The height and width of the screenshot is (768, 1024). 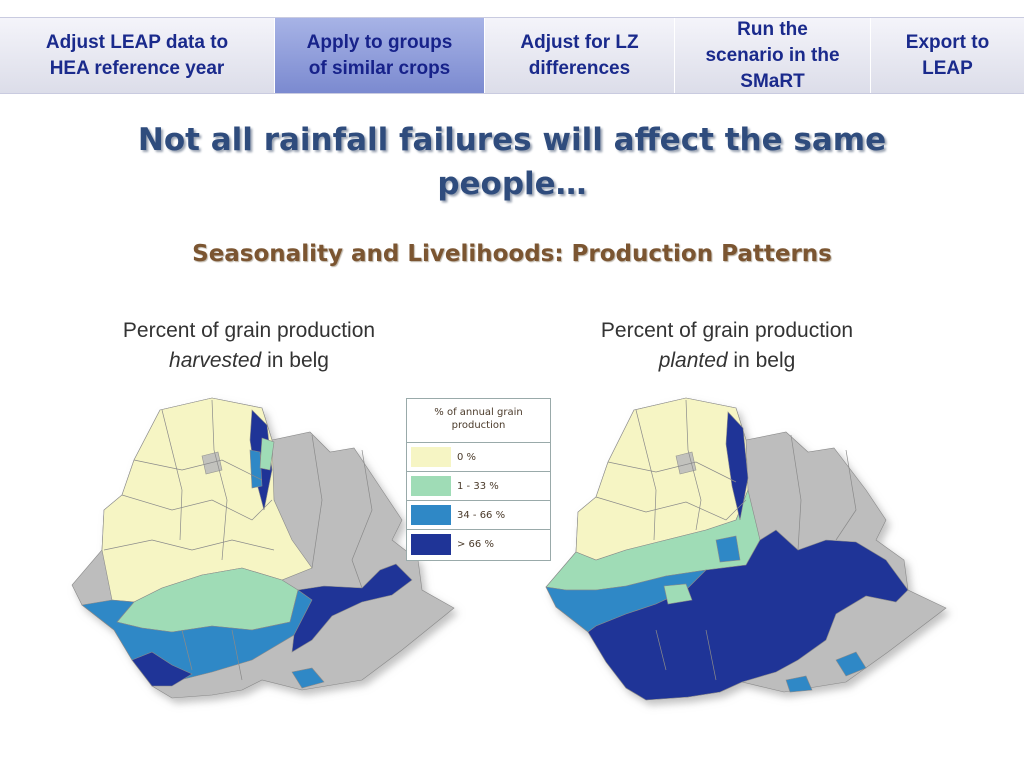 What do you see at coordinates (693, 360) in the screenshot?
I see `caption-emphasis: planted` at bounding box center [693, 360].